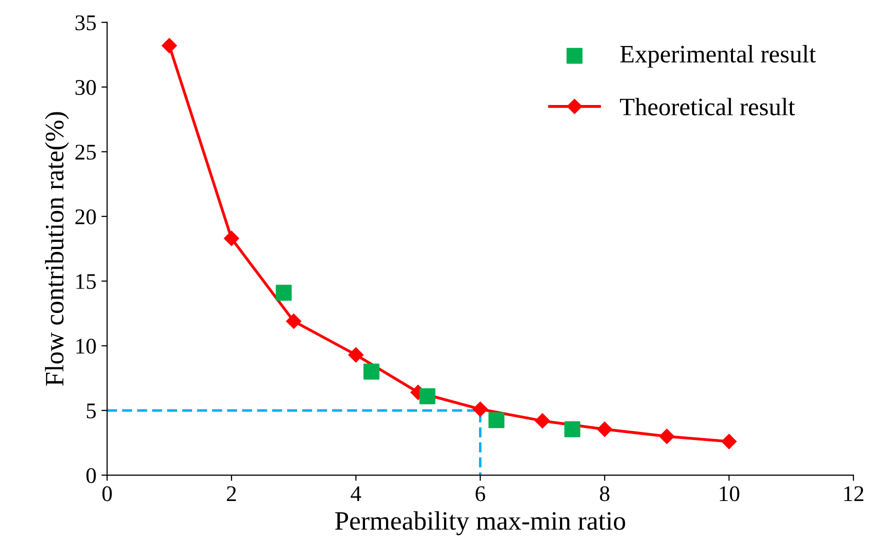 Image resolution: width=878 pixels, height=559 pixels. What do you see at coordinates (86, 282) in the screenshot?
I see `y-tick-label: 15` at bounding box center [86, 282].